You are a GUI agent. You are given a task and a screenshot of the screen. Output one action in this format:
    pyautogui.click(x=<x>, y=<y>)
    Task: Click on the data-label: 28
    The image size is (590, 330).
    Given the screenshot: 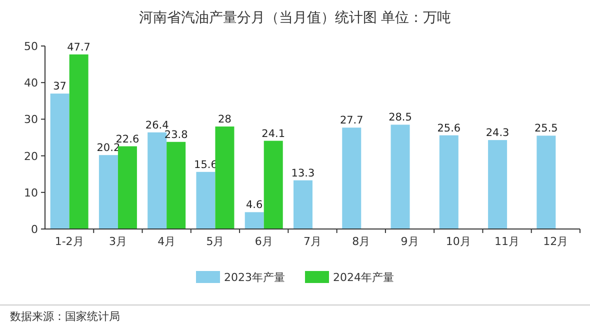 What is the action you would take?
    pyautogui.click(x=225, y=120)
    